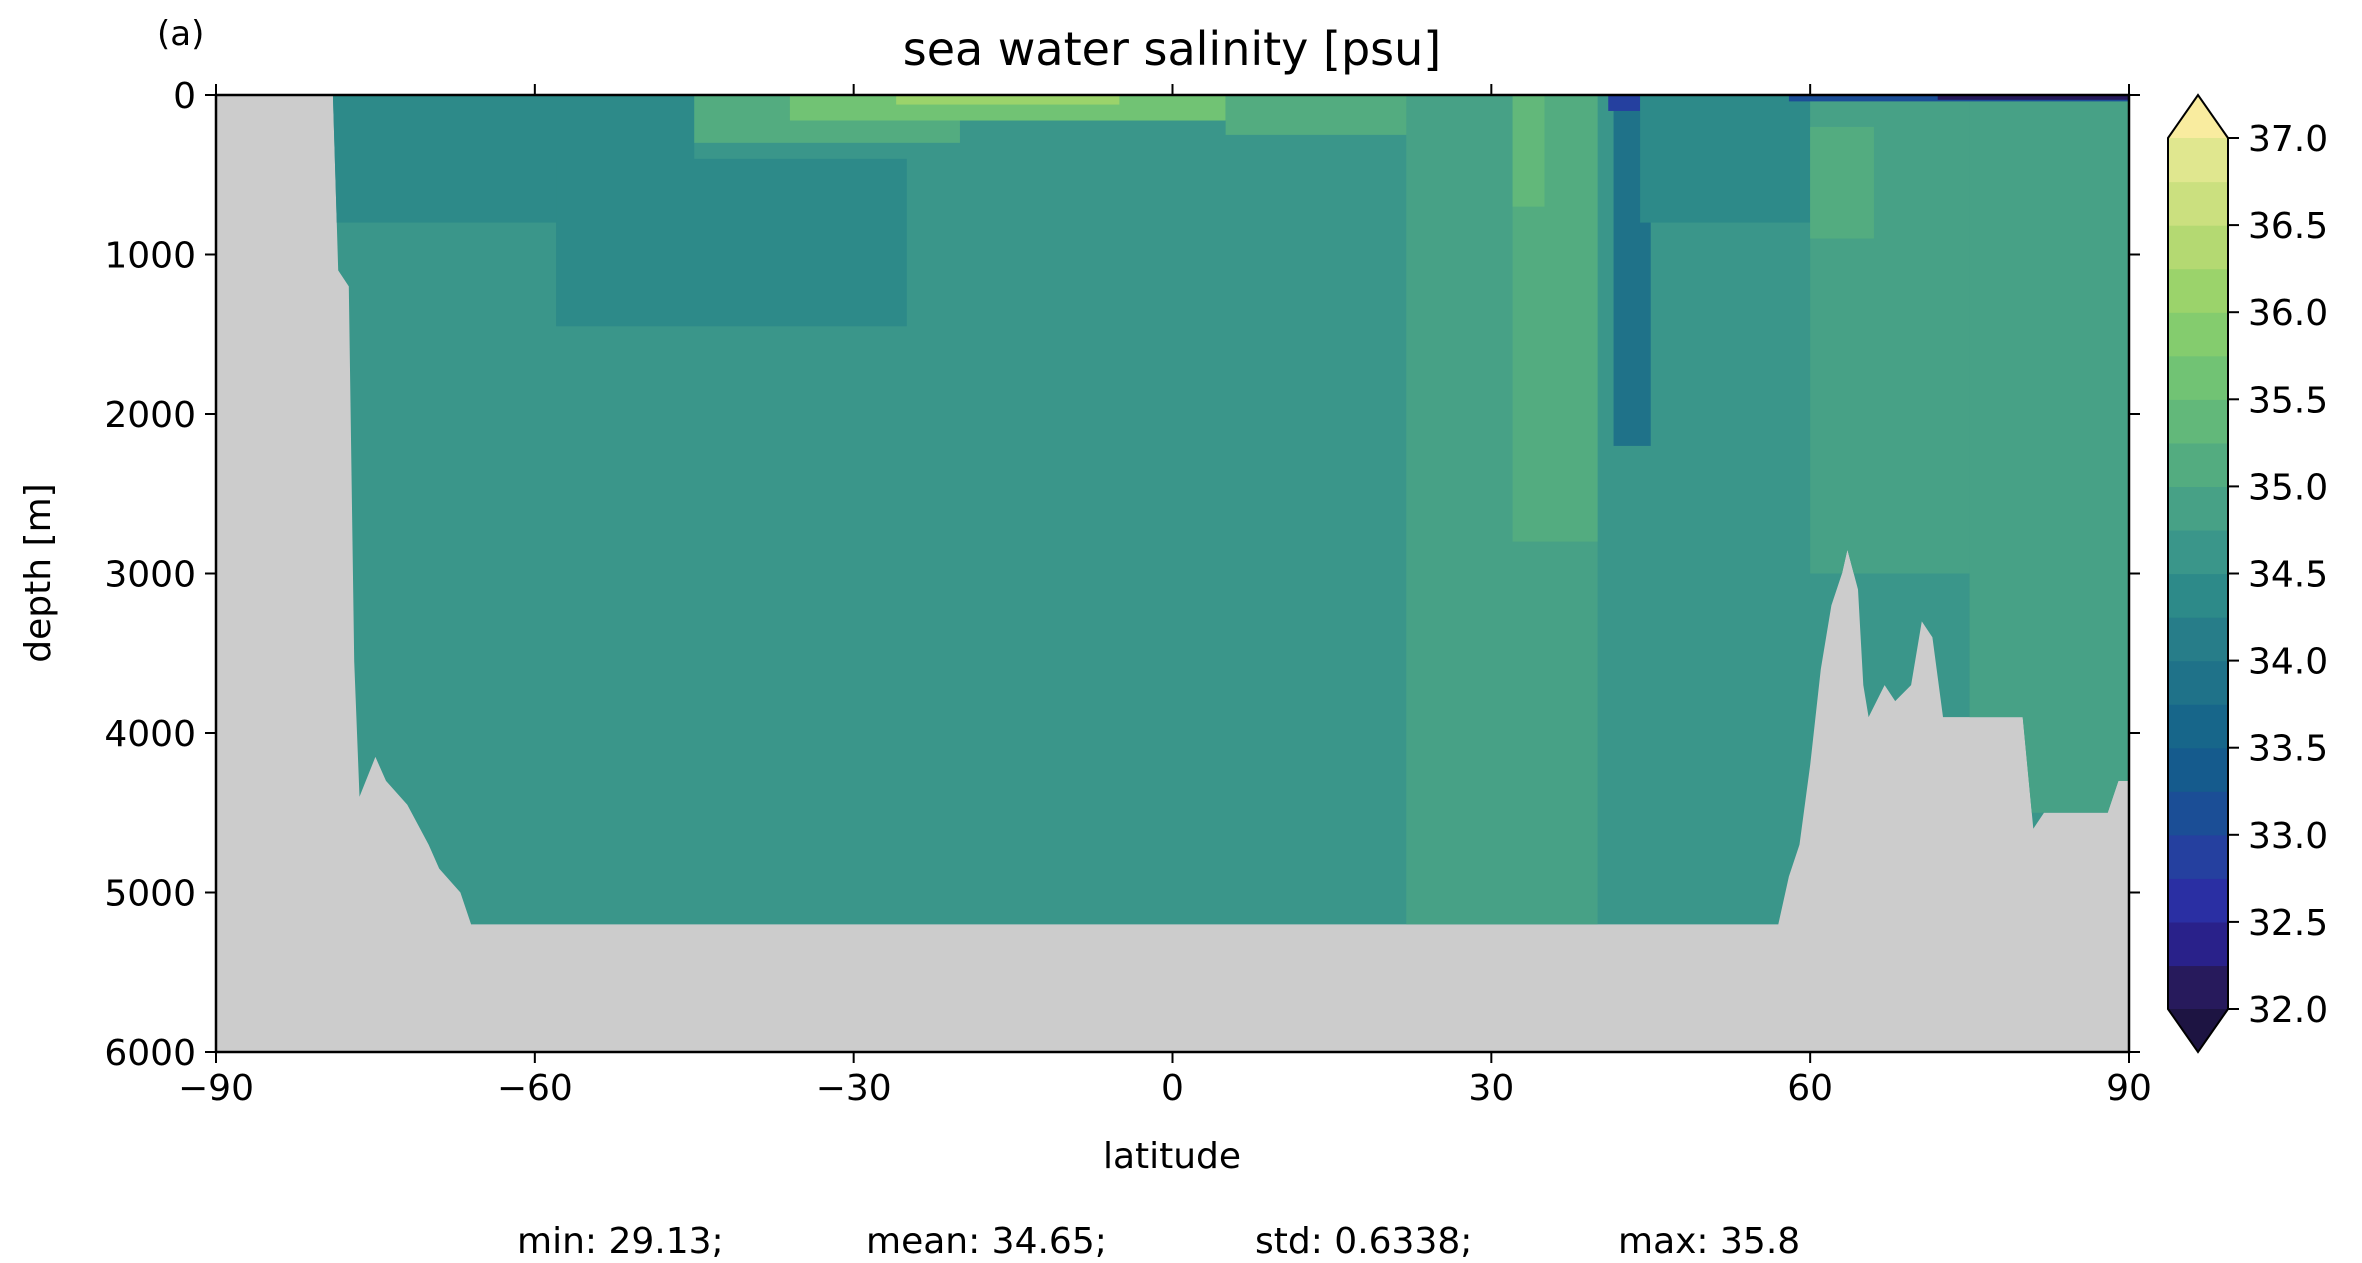  I want to click on y-tick-label: 2000, so click(150, 415).